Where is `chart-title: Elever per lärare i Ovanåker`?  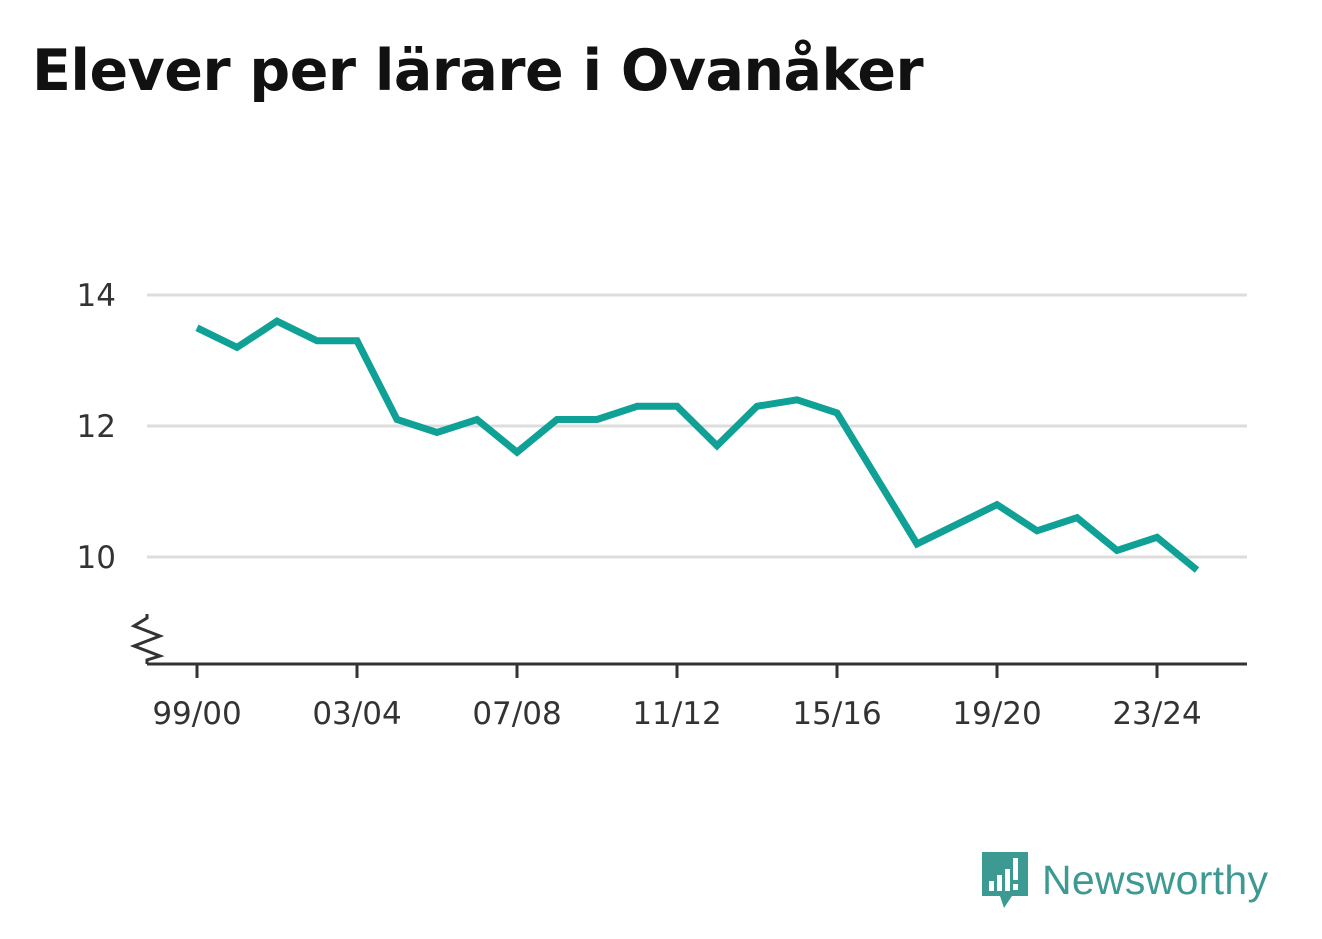 chart-title: Elever per lärare i Ovanåker is located at coordinates (478, 71).